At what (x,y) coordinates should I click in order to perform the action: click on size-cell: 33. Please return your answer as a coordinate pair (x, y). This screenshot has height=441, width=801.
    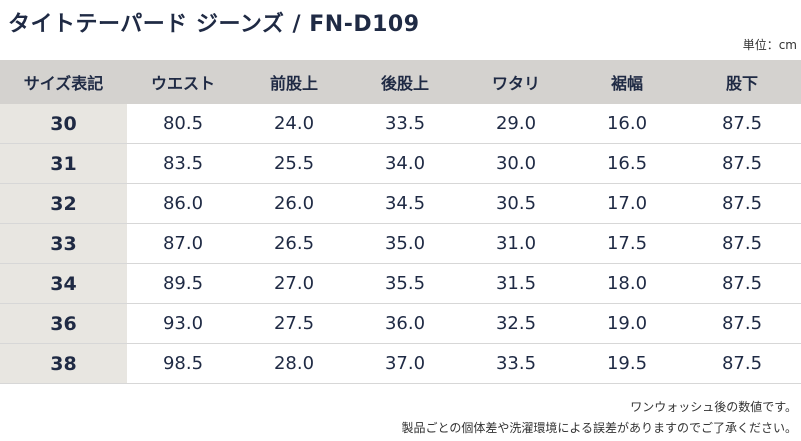
    Looking at the image, I should click on (63, 243).